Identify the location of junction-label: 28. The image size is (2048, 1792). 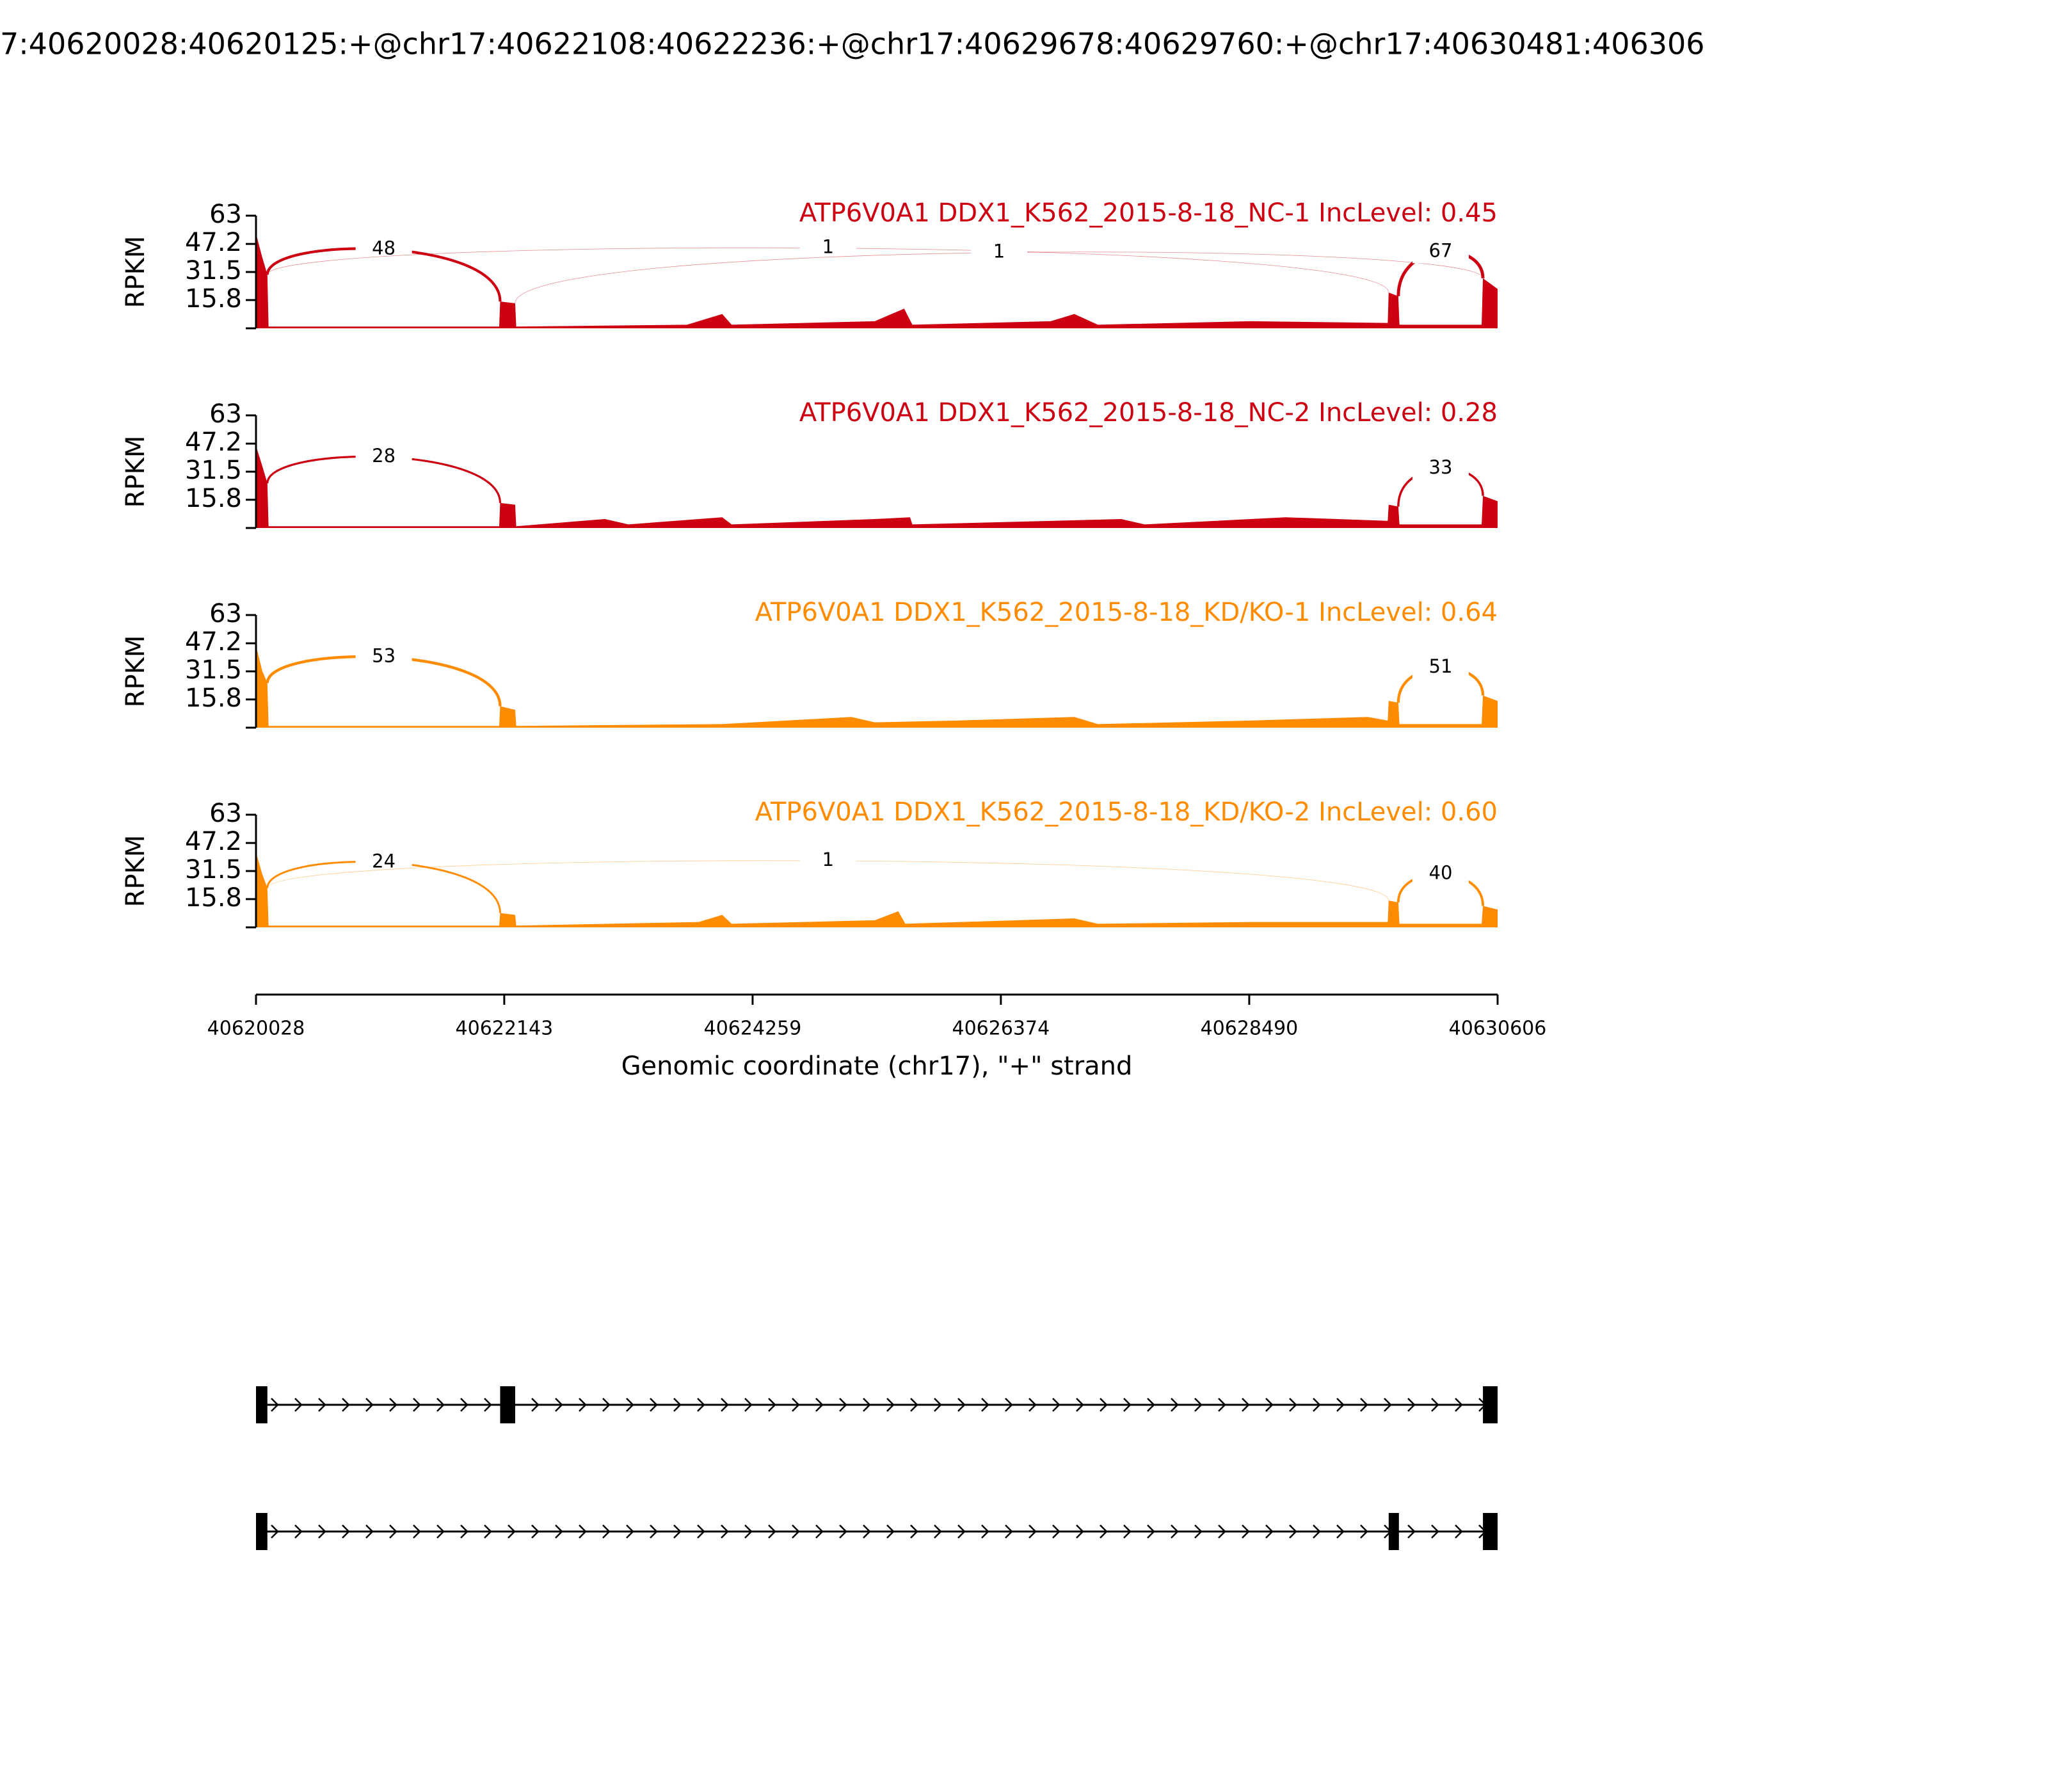
(384, 456).